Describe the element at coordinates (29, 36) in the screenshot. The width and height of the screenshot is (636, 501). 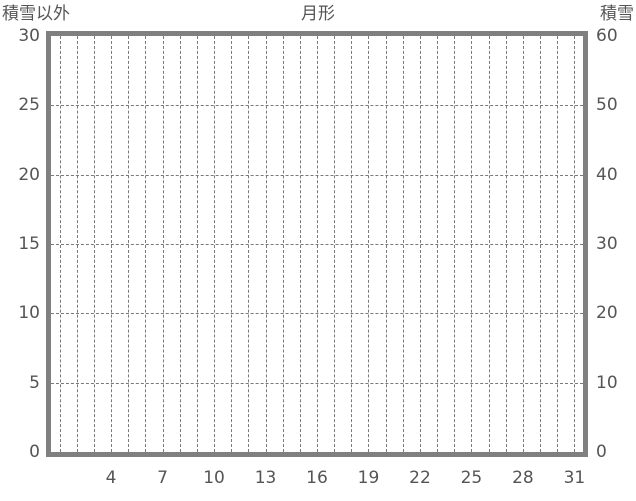
I see `left-axis-tick-label: 30` at that location.